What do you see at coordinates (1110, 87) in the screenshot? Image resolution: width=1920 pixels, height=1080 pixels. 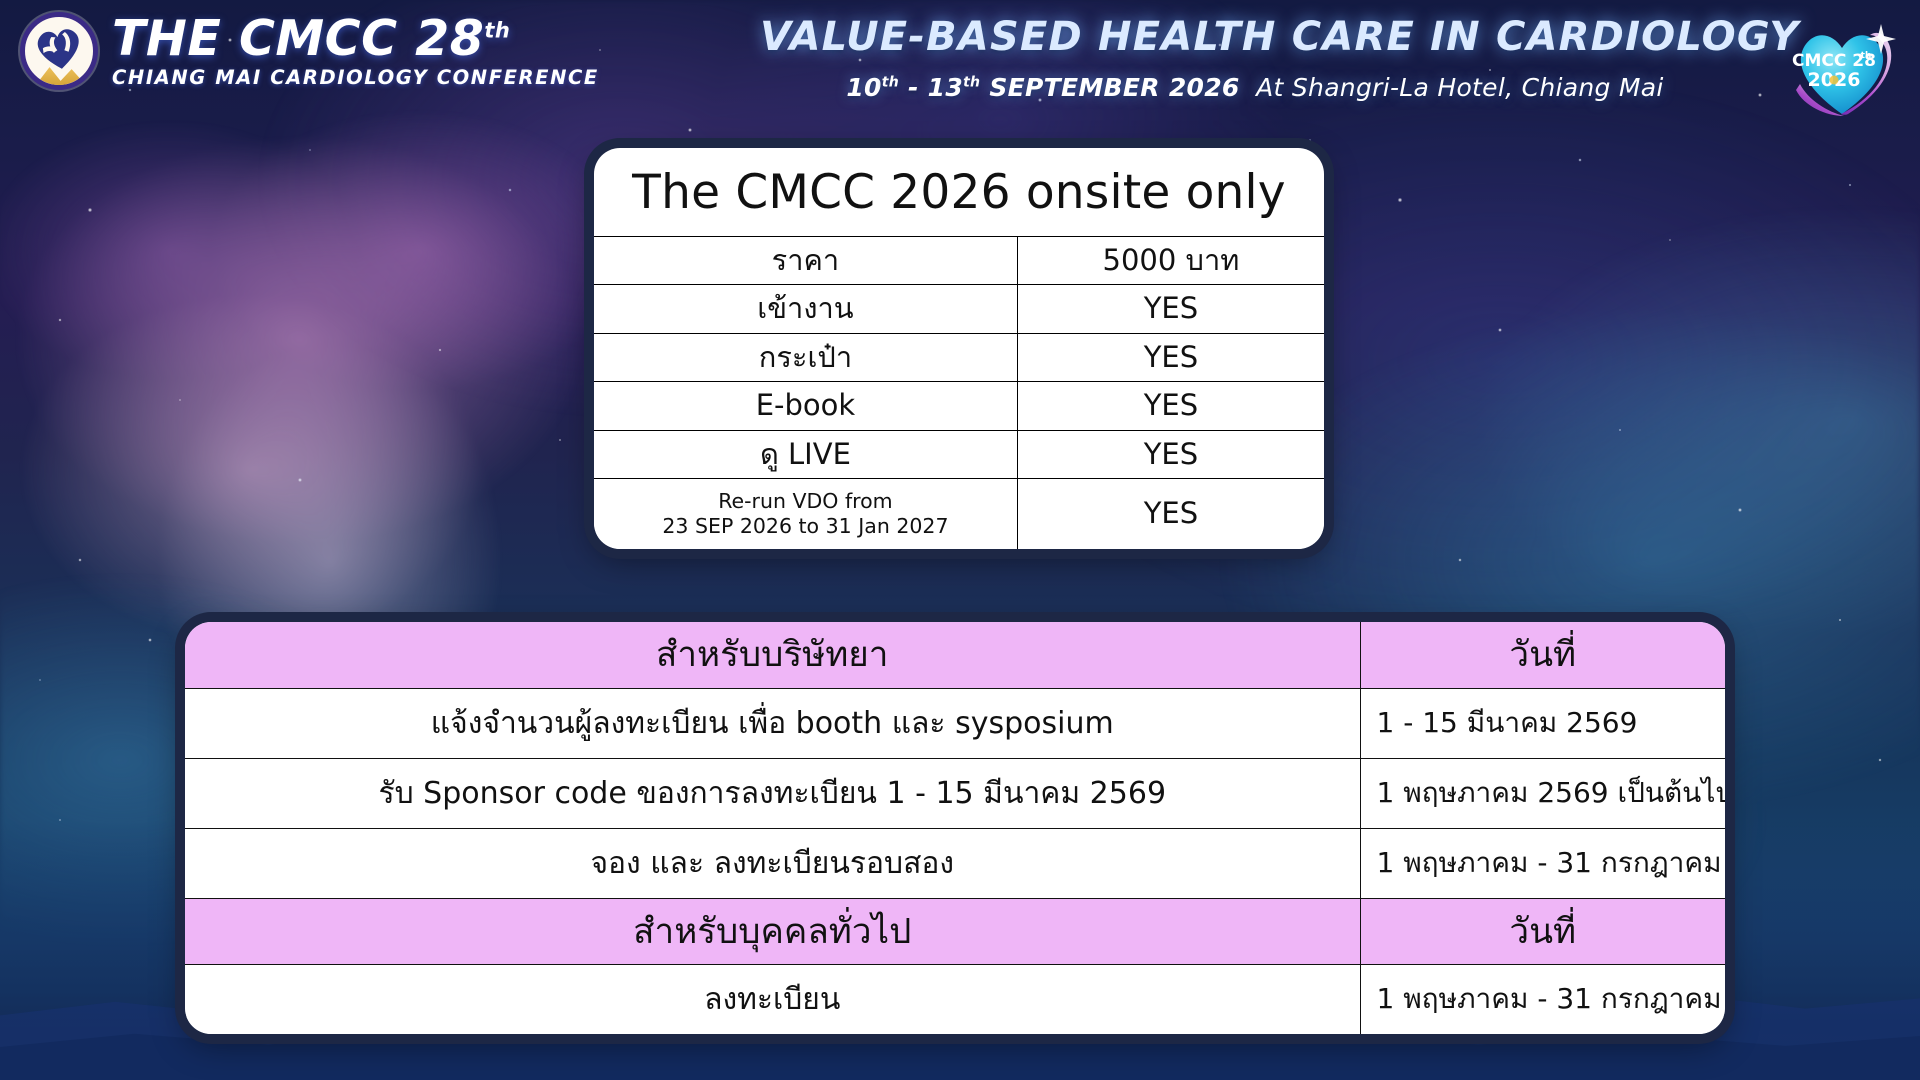 I see `date-month-year: SEPTEMBER 2026` at bounding box center [1110, 87].